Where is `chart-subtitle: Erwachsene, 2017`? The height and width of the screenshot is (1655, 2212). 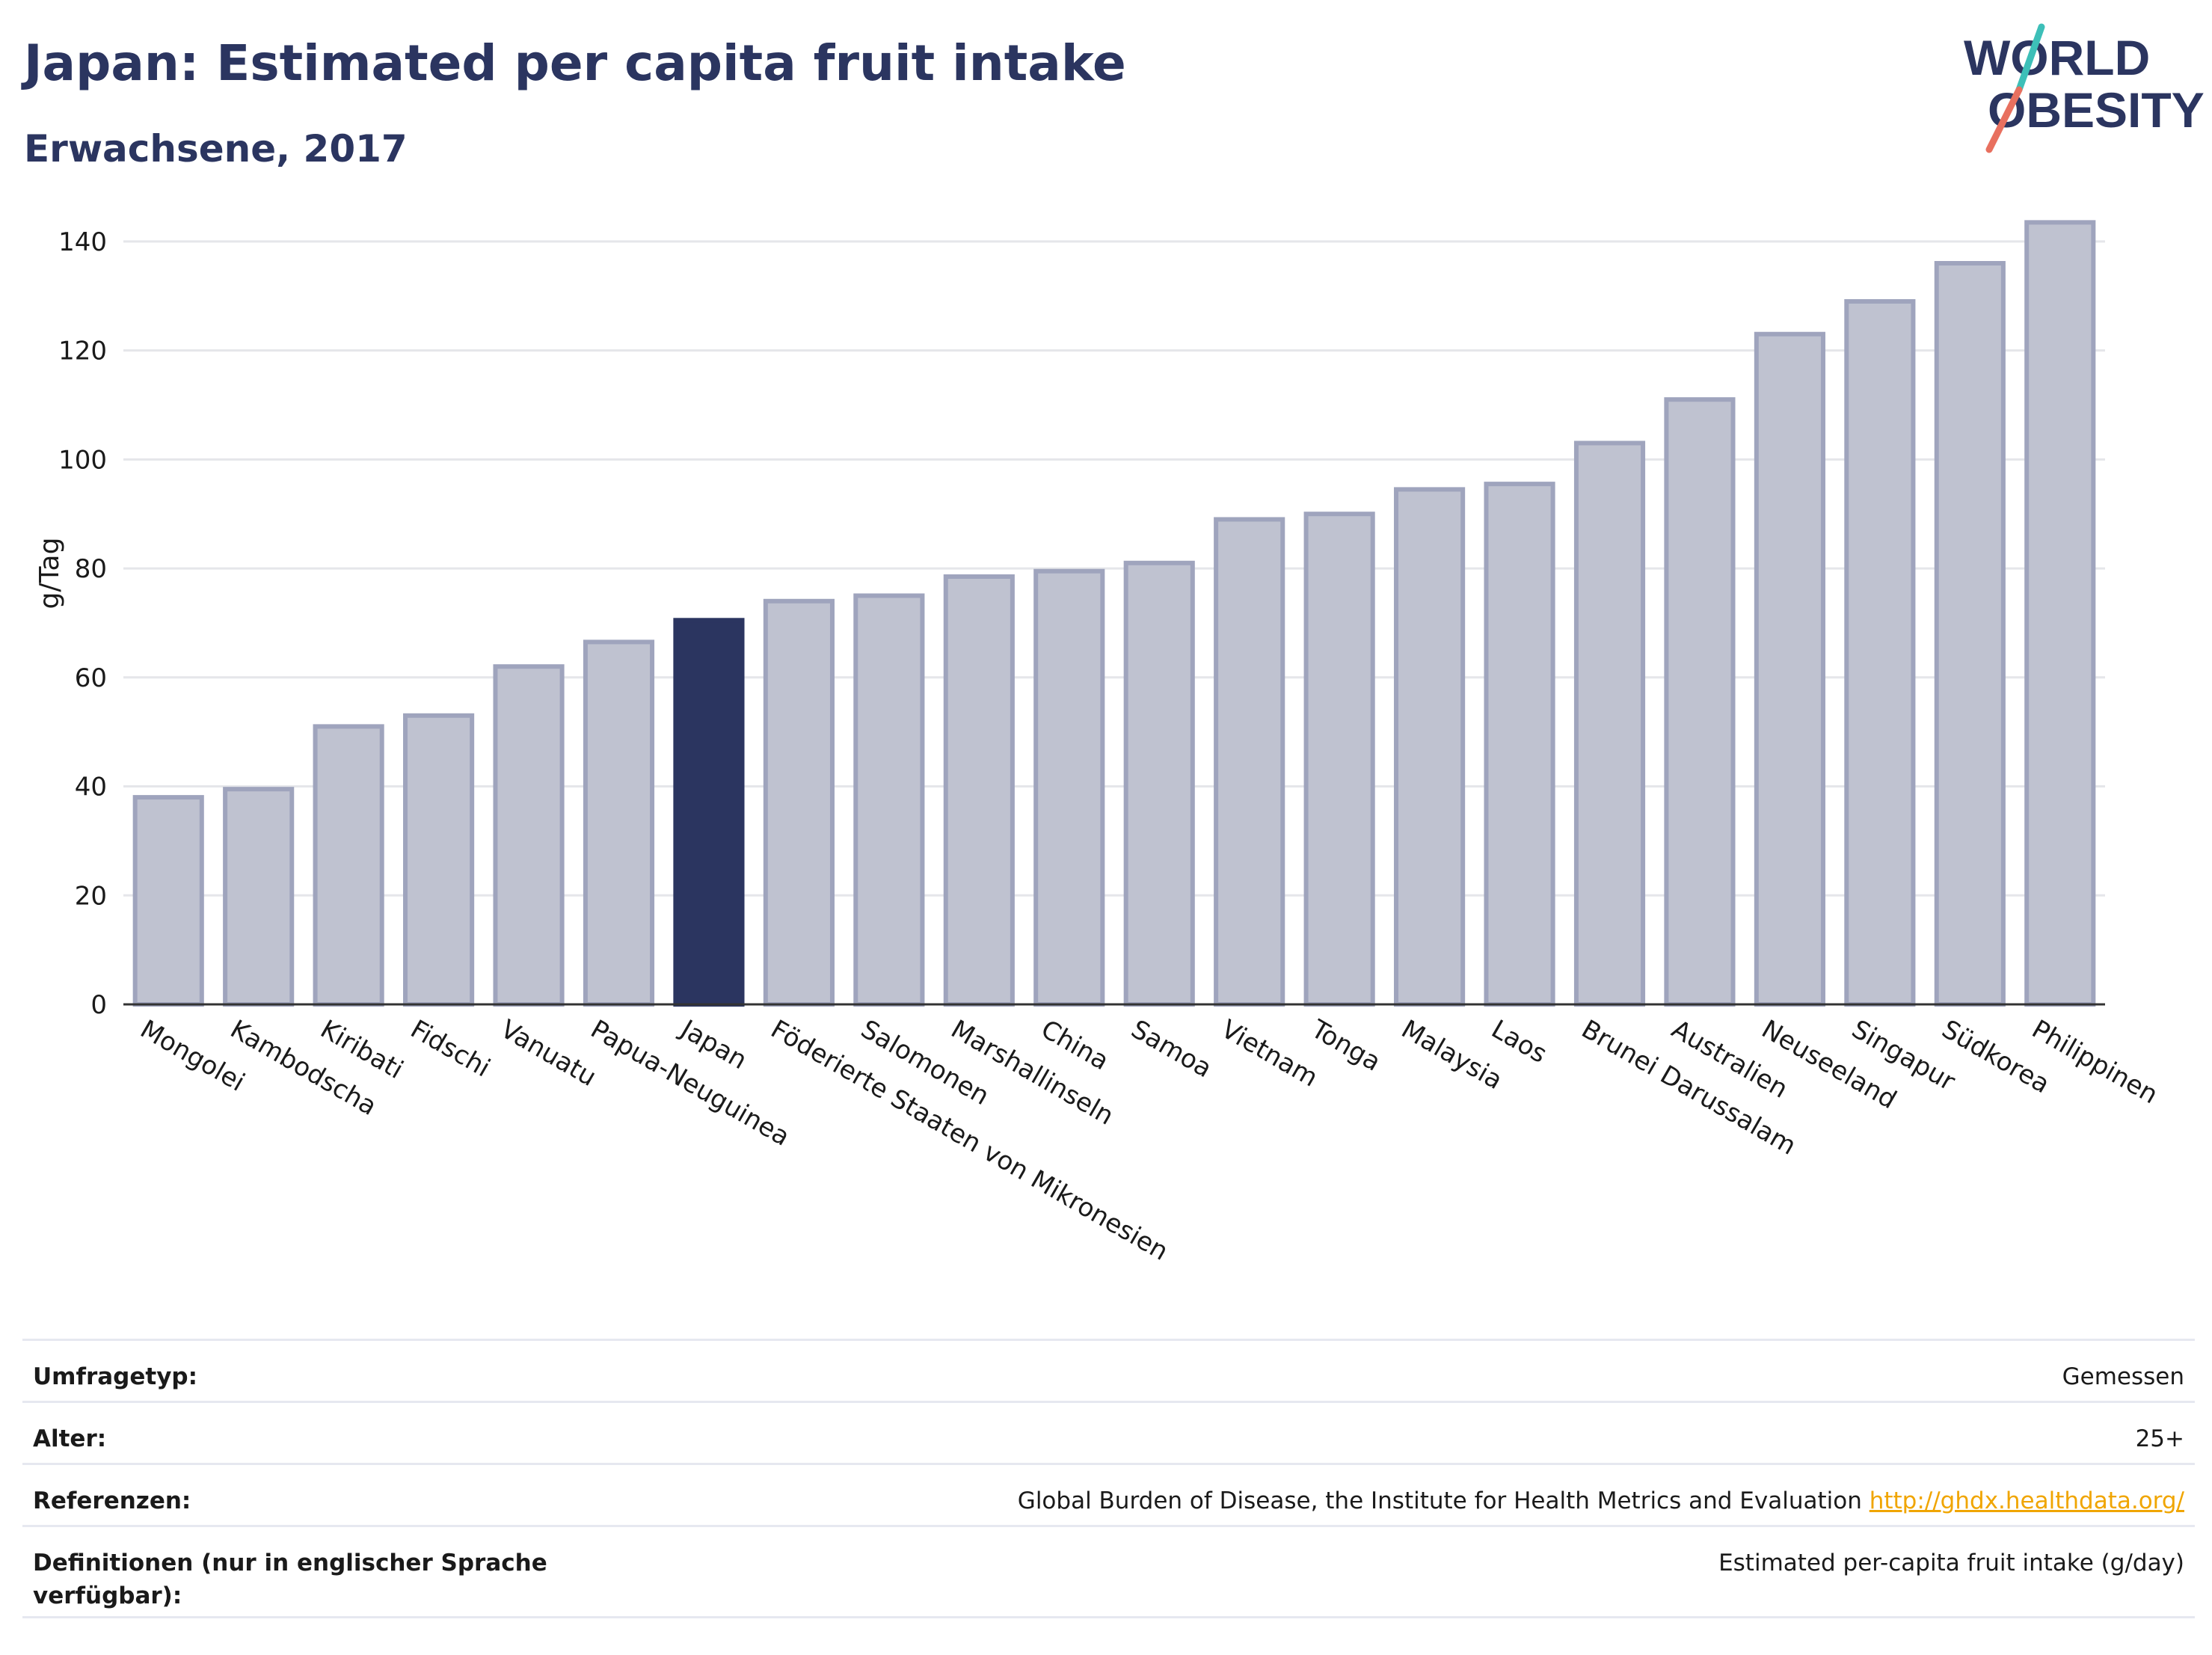
chart-subtitle: Erwachsene, 2017 is located at coordinates (216, 149).